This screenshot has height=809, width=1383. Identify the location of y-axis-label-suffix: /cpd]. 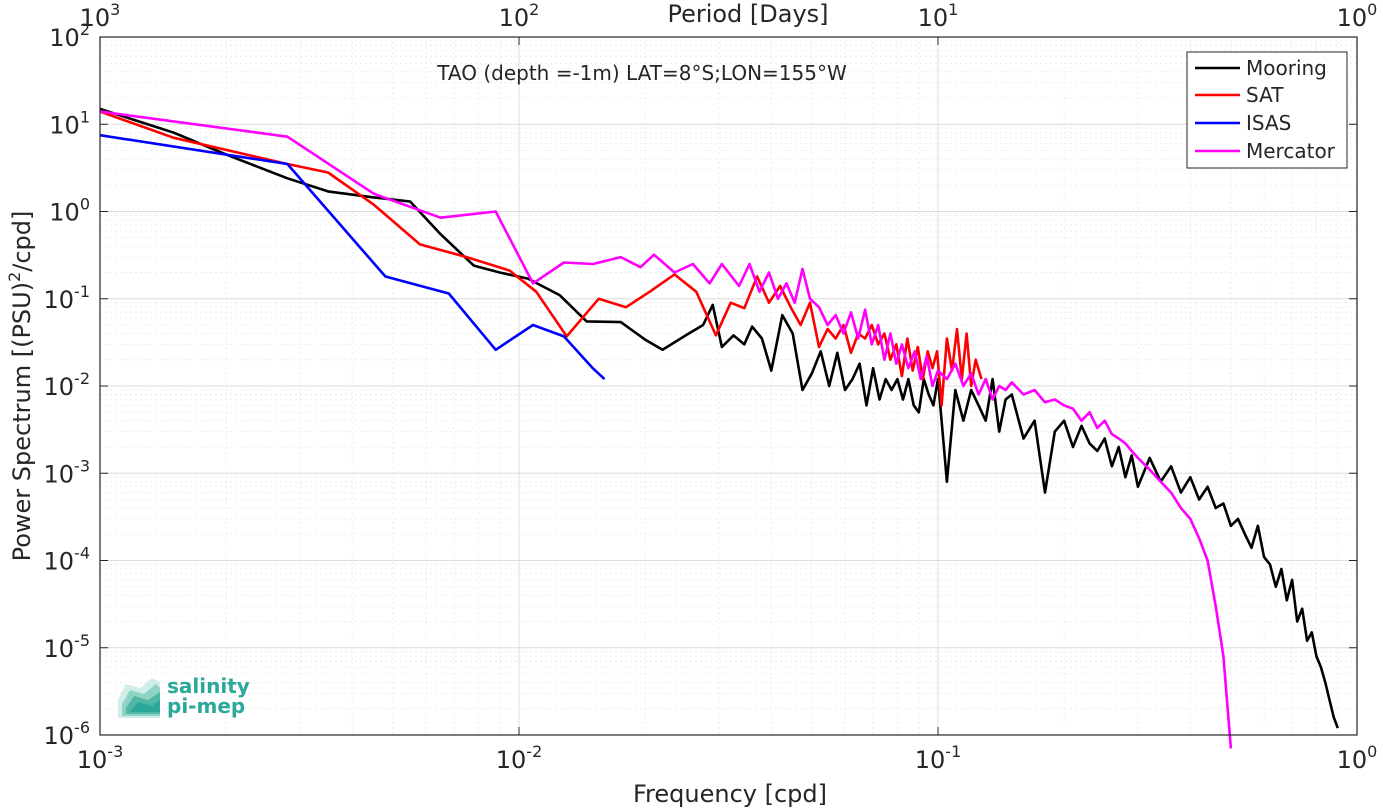
(22, 241).